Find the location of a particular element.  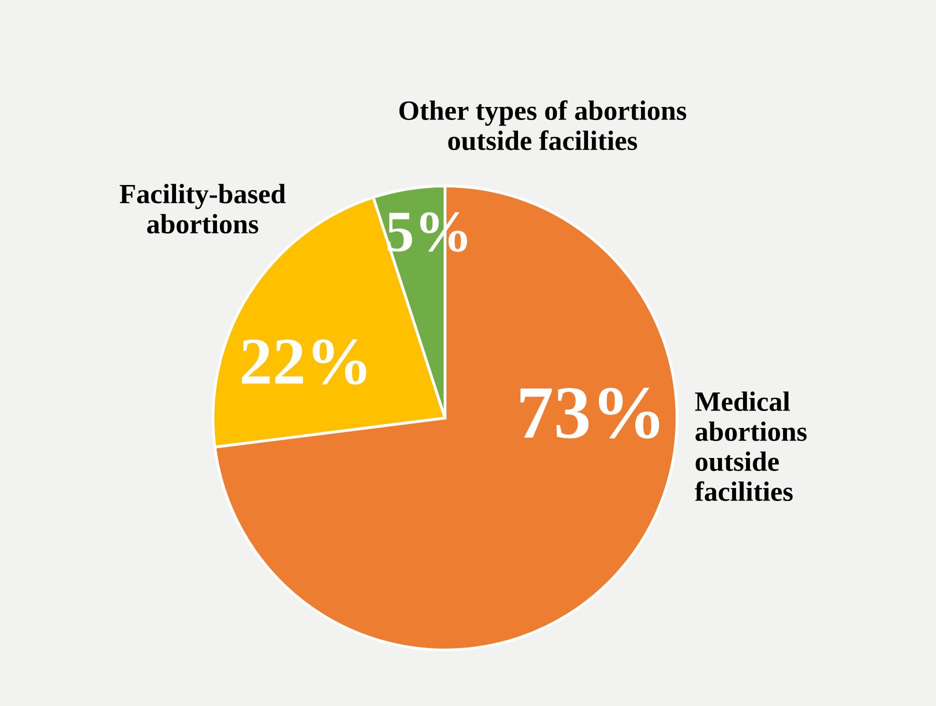

slice-label: Other types of abortions outside facilities is located at coordinates (542, 125).